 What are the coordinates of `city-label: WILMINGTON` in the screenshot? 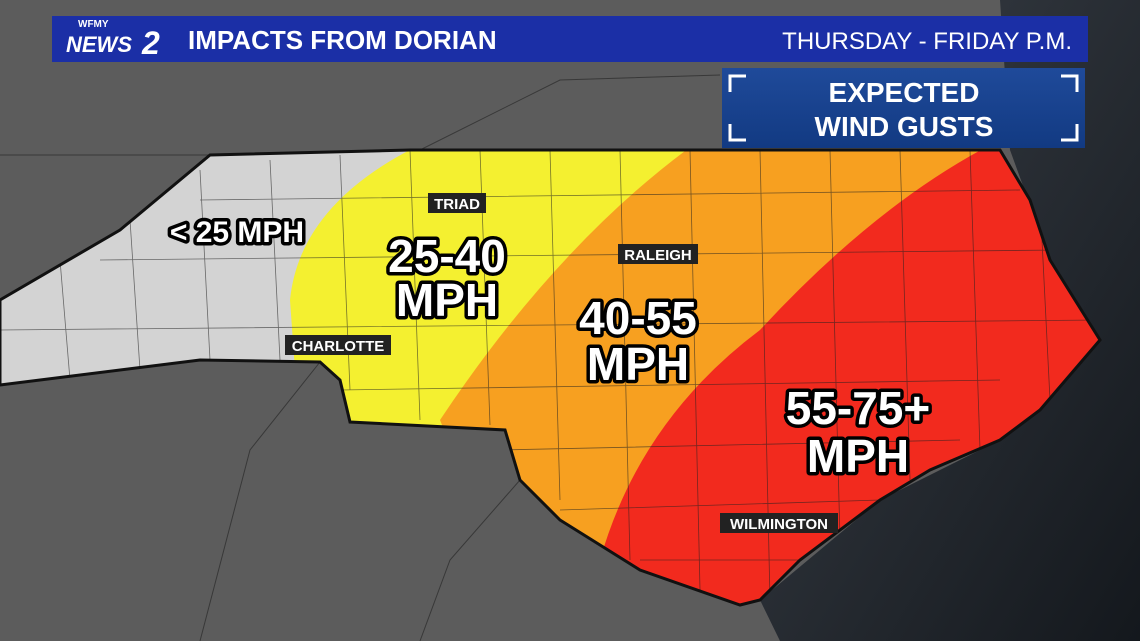 It's located at (779, 524).